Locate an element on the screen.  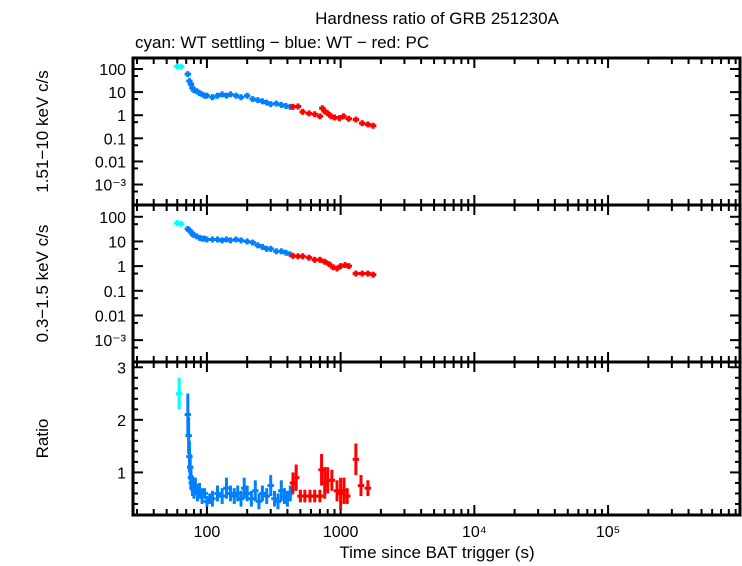
x-tick-label: 10⁵ is located at coordinates (608, 532).